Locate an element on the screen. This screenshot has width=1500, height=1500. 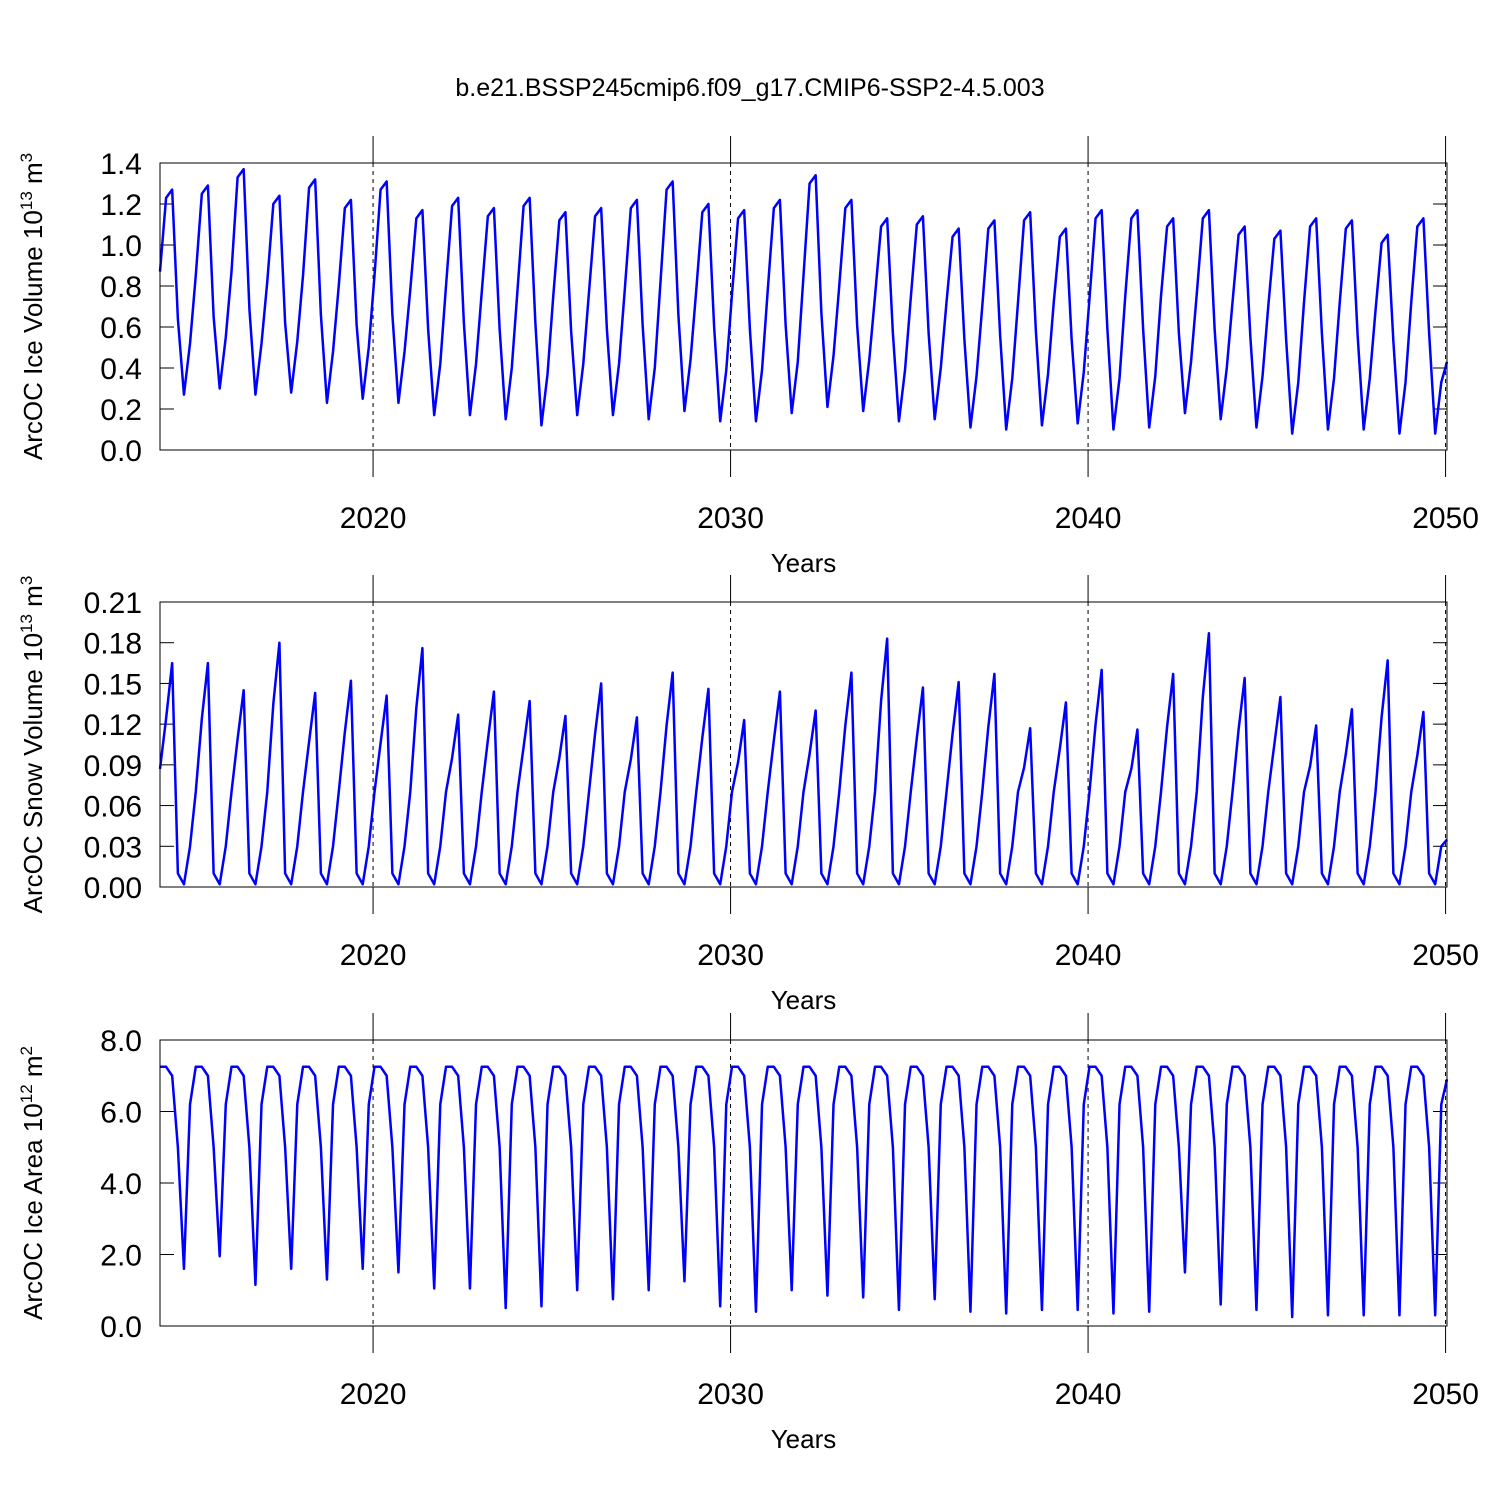
y-tick-label: 0.21 is located at coordinates (113, 603).